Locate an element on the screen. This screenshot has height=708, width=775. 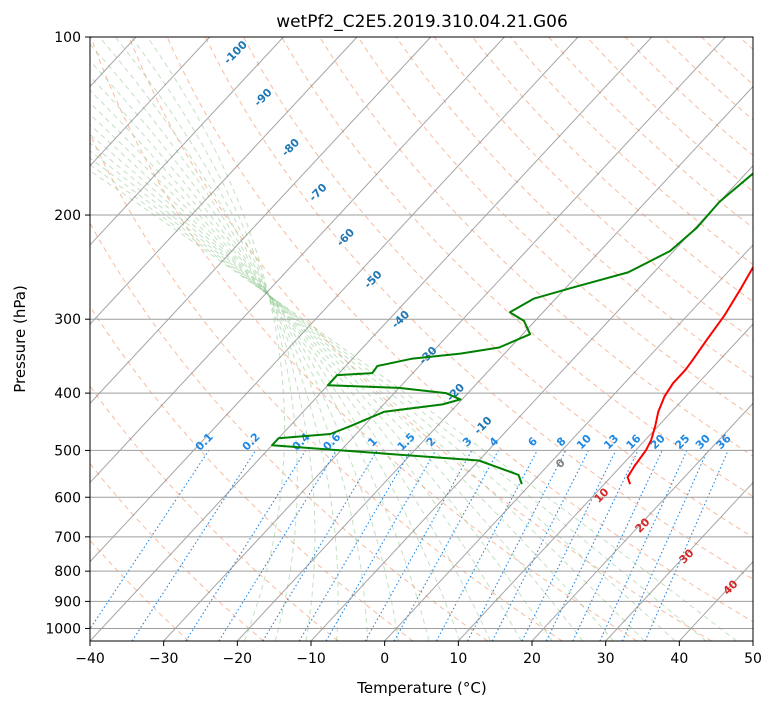
dry-adiabat-label: -90 is located at coordinates (262, 97).